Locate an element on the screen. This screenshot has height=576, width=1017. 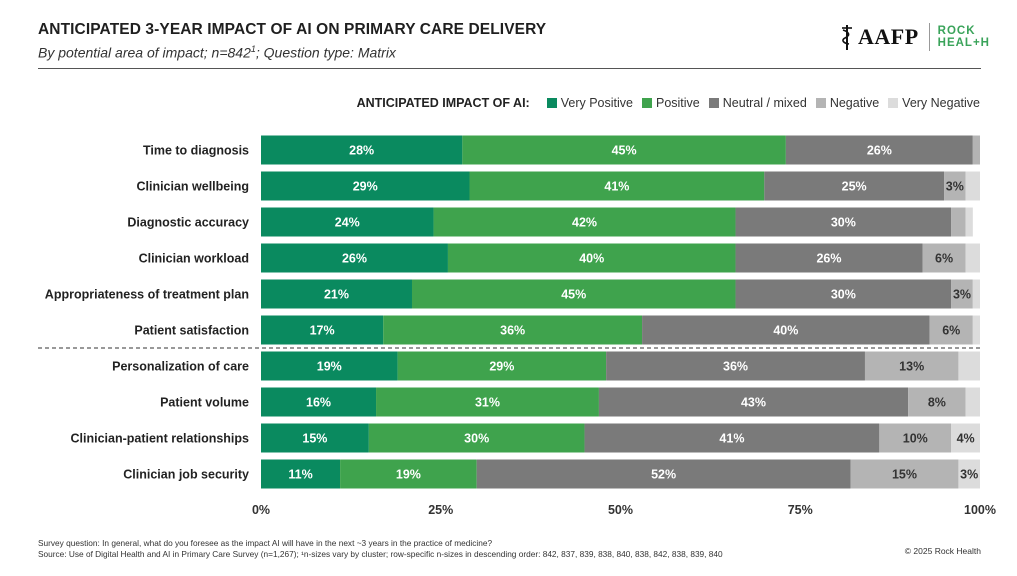
data-label: 19% is located at coordinates (408, 475).